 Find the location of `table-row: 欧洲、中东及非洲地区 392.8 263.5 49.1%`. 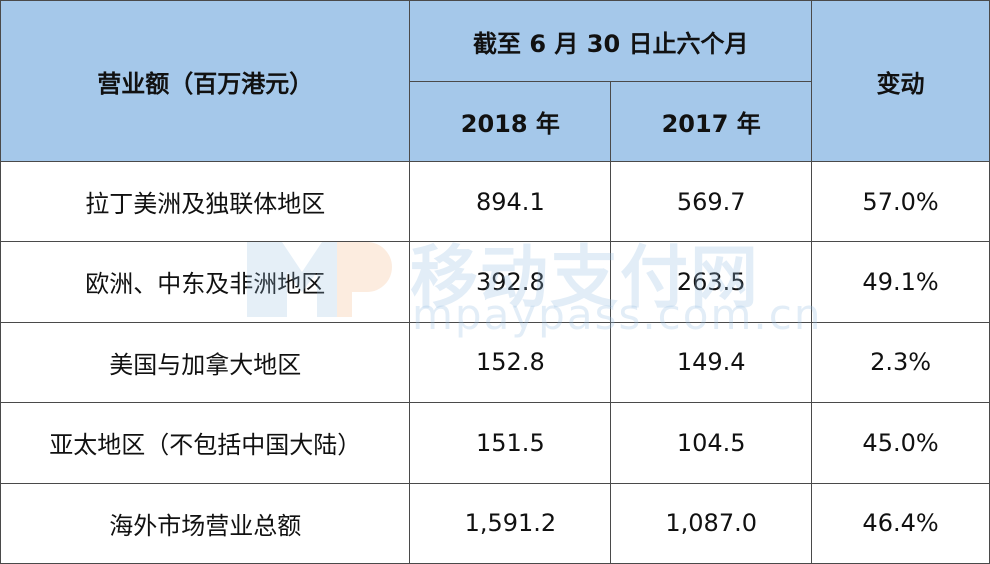

table-row: 欧洲、中东及非洲地区 392.8 263.5 49.1% is located at coordinates (495, 282).